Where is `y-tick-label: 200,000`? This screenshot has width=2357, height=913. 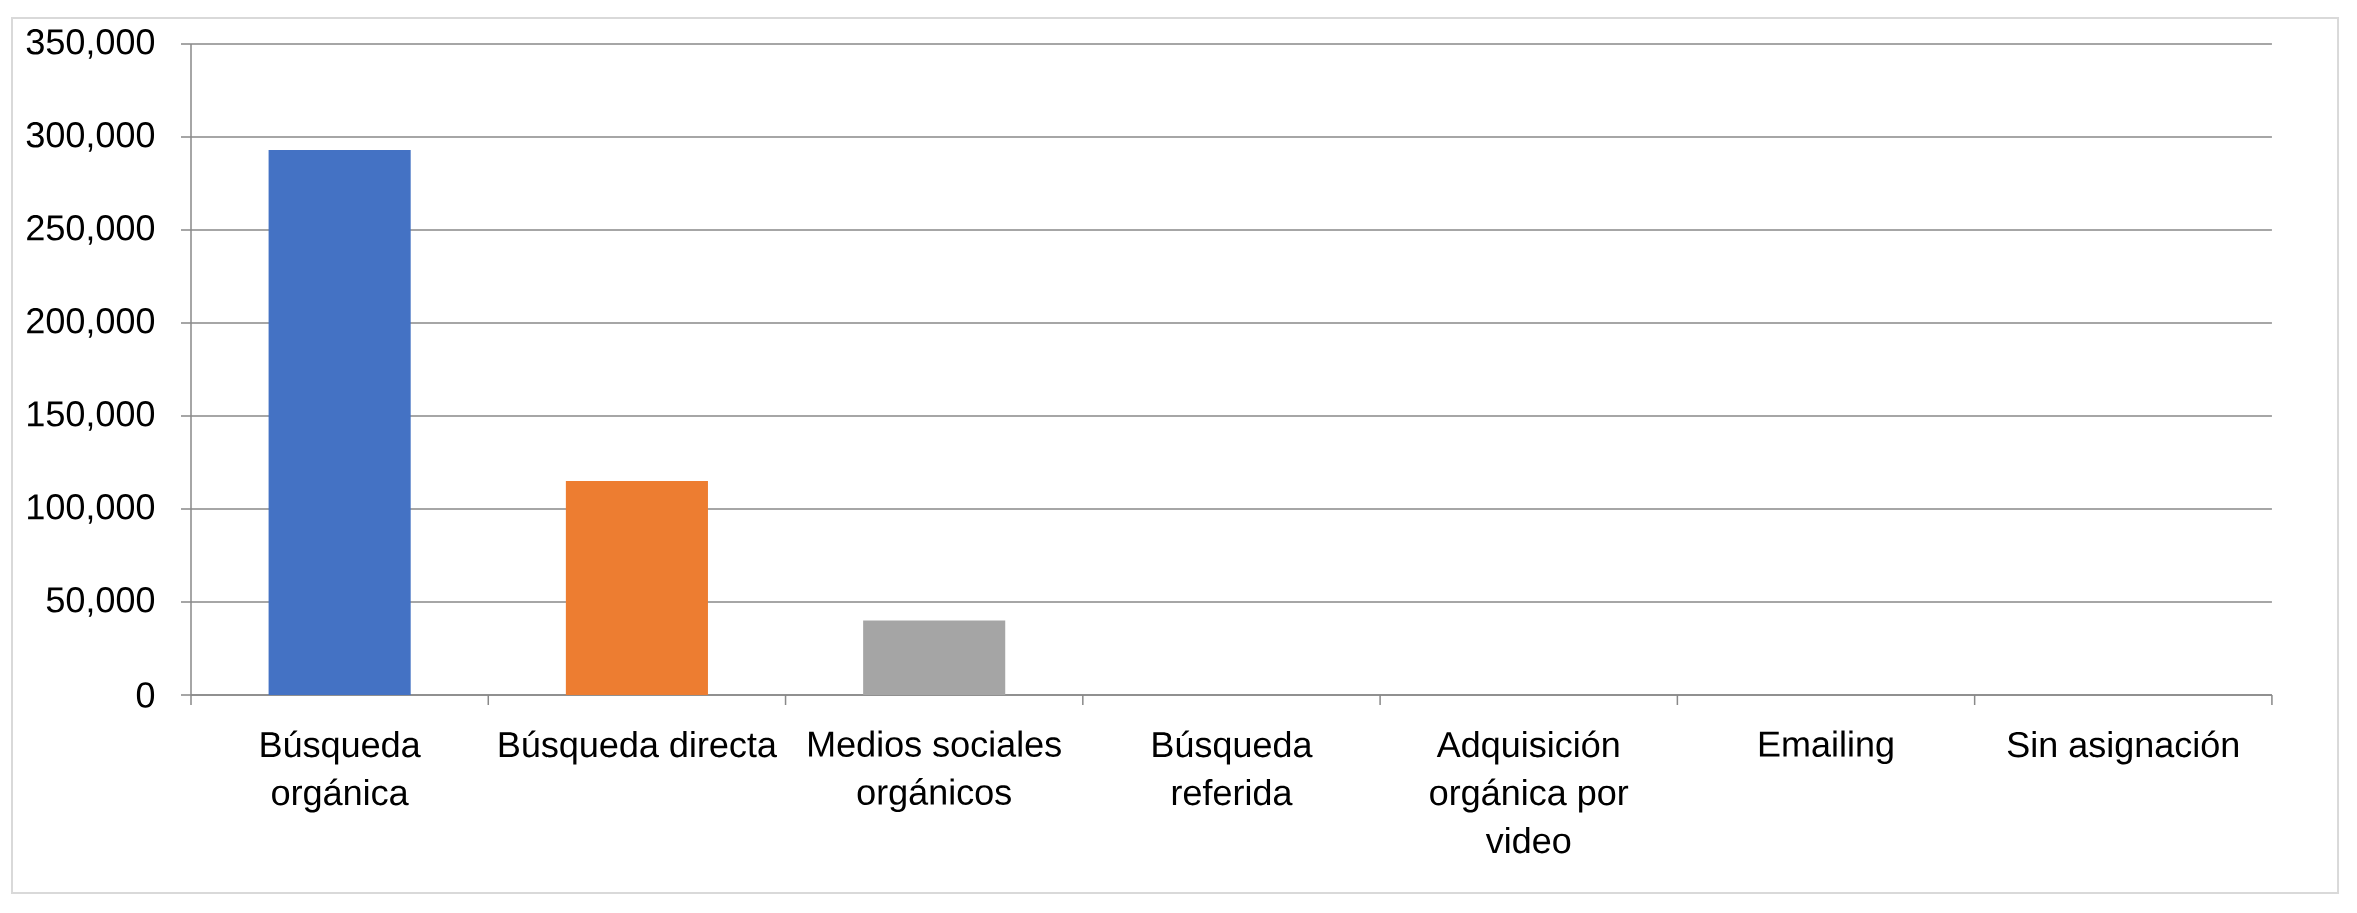 y-tick-label: 200,000 is located at coordinates (91, 323).